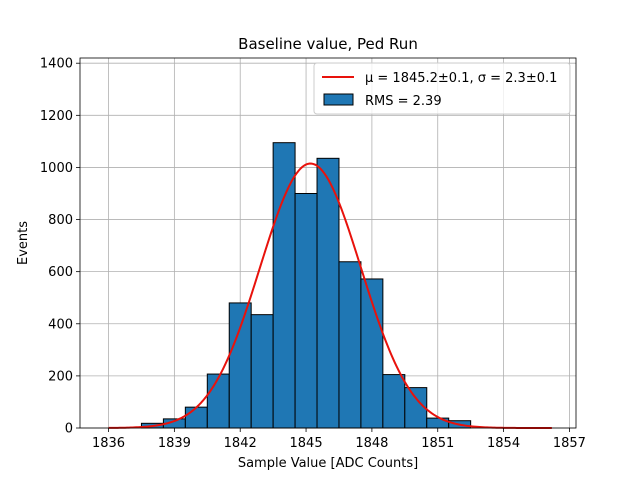 Image resolution: width=640 pixels, height=480 pixels. Describe the element at coordinates (338, 99) in the screenshot. I see `legend-histogram-patch-swatch` at that location.